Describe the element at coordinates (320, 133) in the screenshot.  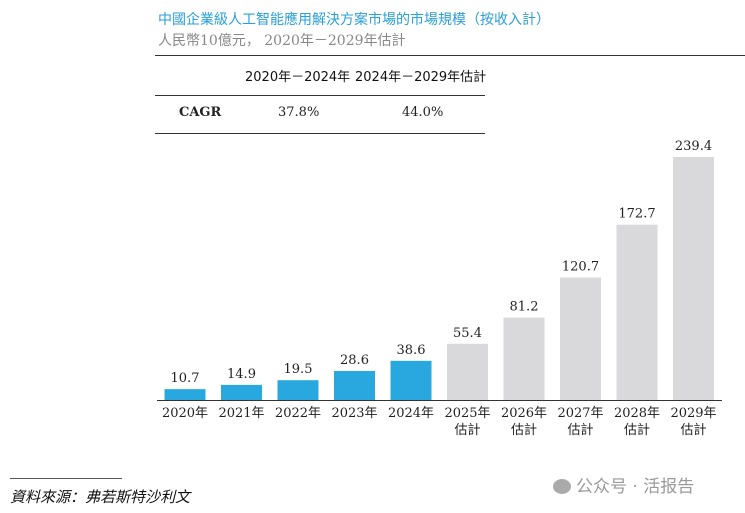
I see `table-bottom-rule` at that location.